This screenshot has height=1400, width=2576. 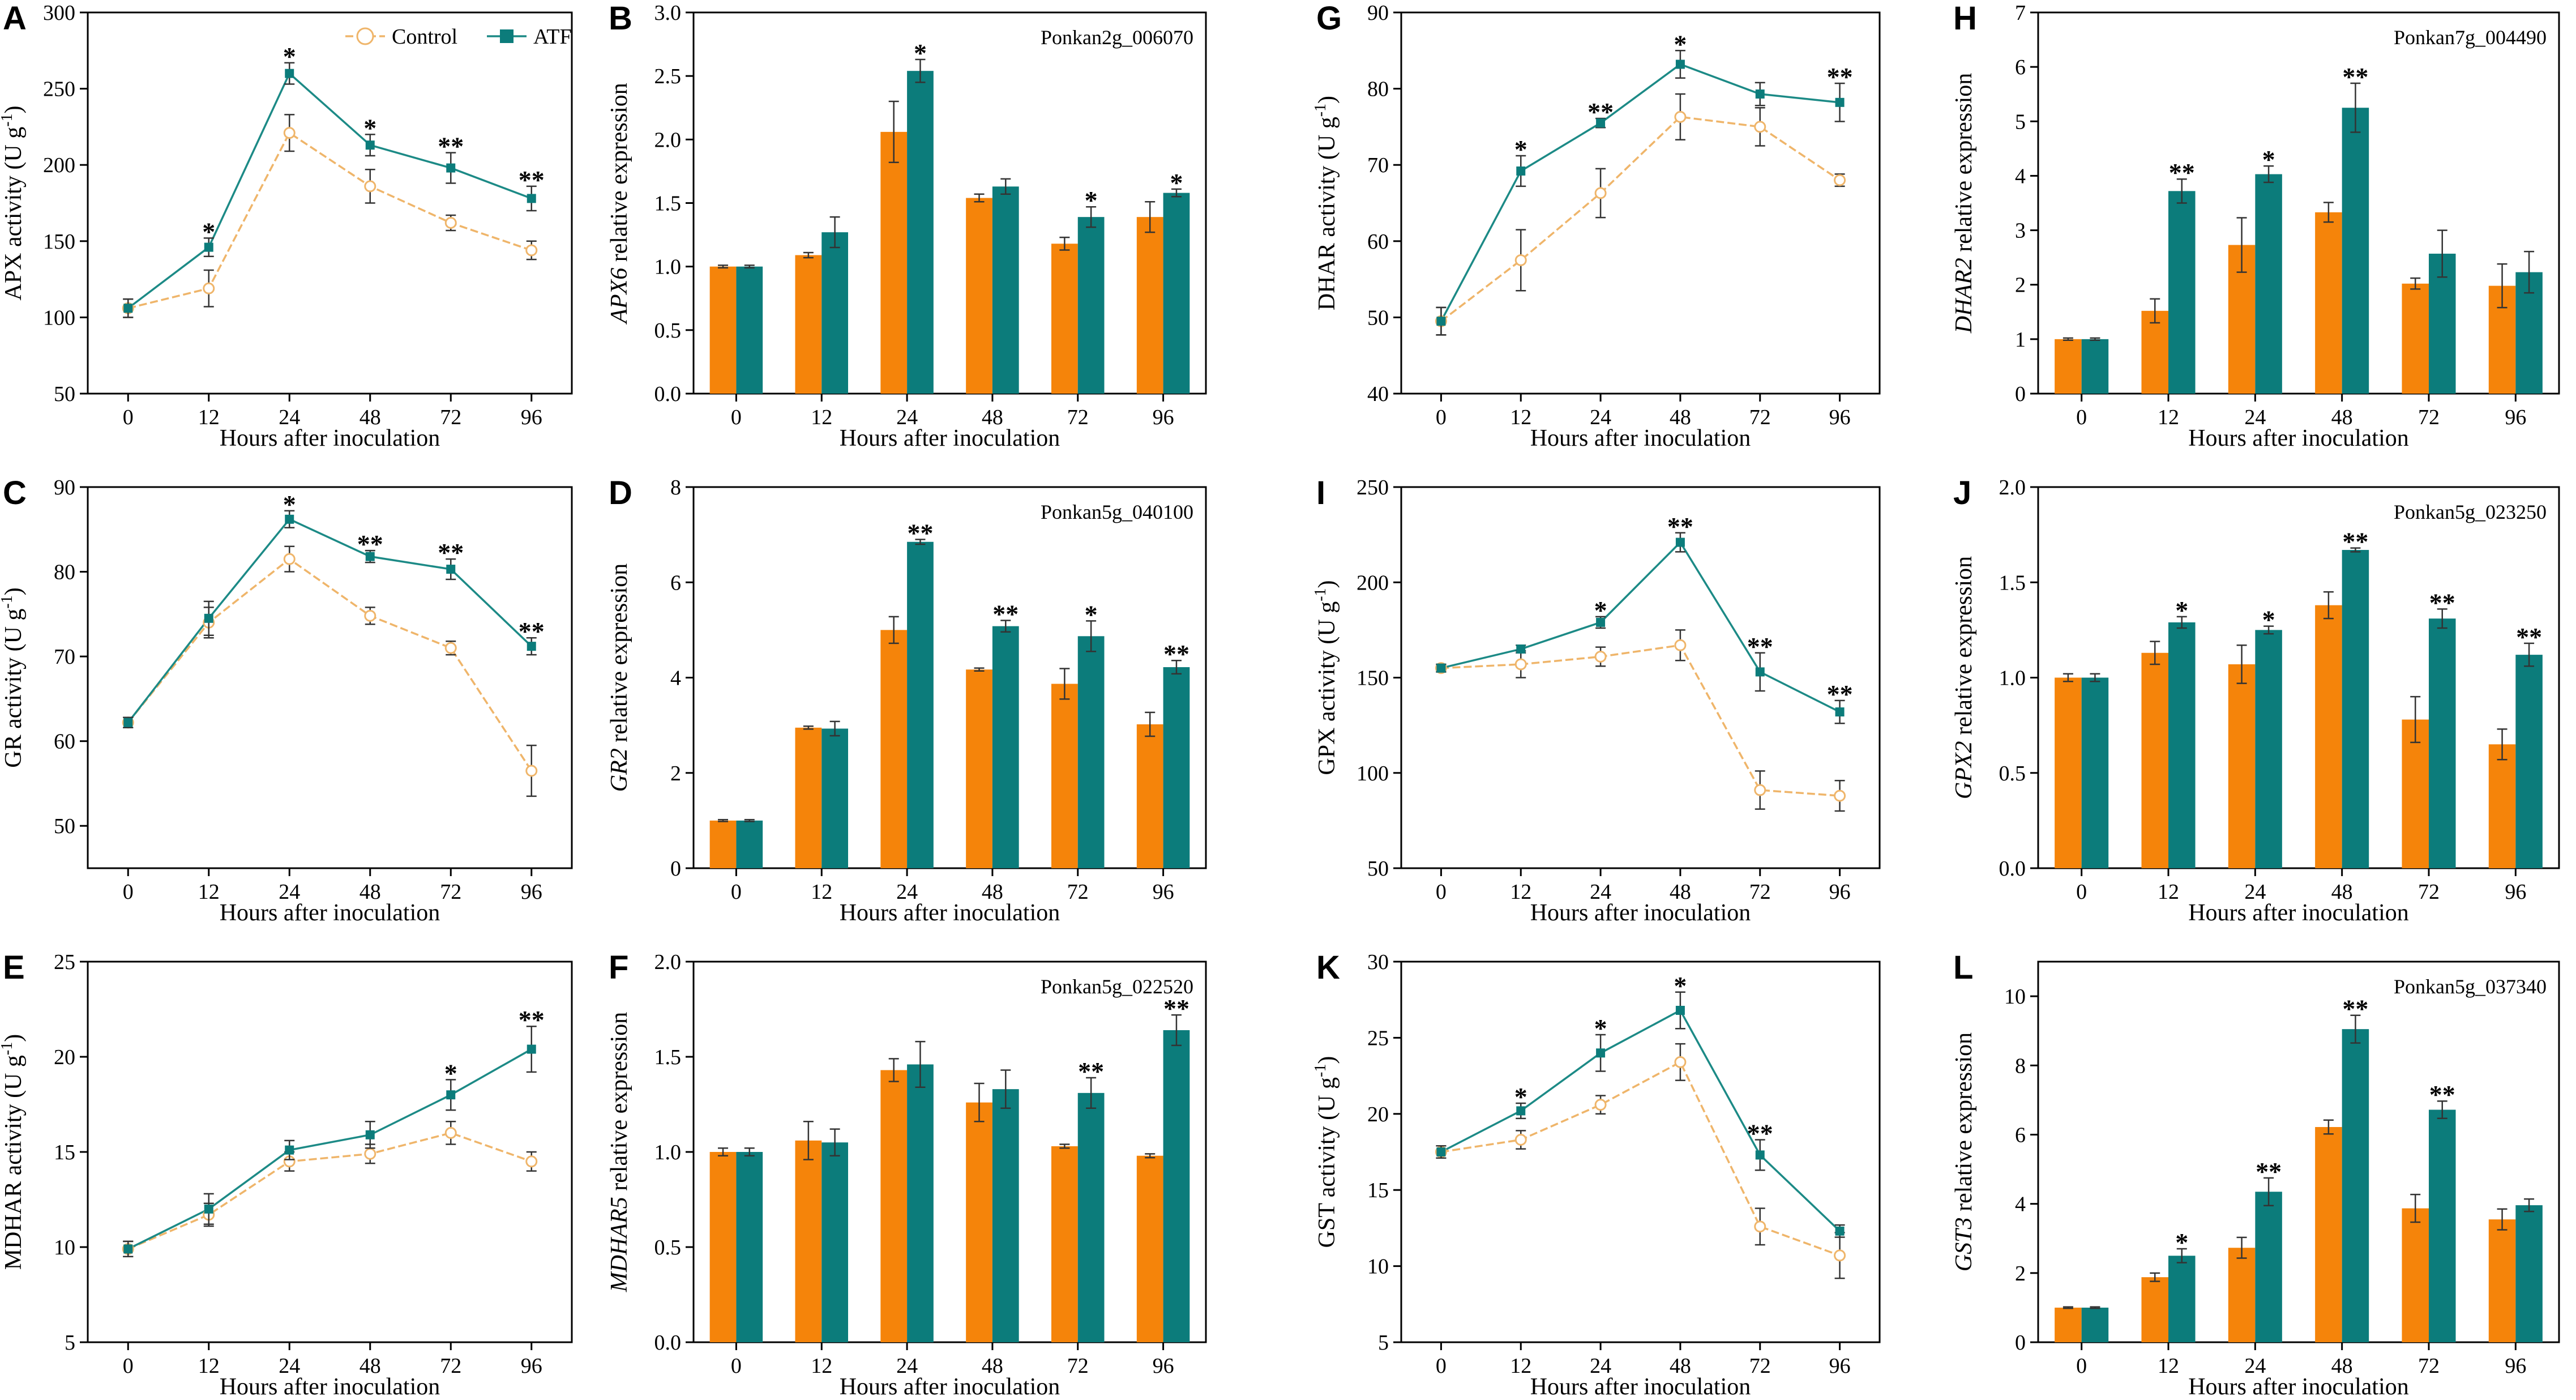 What do you see at coordinates (13, 1152) in the screenshot?
I see `y-axis-label: MDHAR activity (U g-1)` at bounding box center [13, 1152].